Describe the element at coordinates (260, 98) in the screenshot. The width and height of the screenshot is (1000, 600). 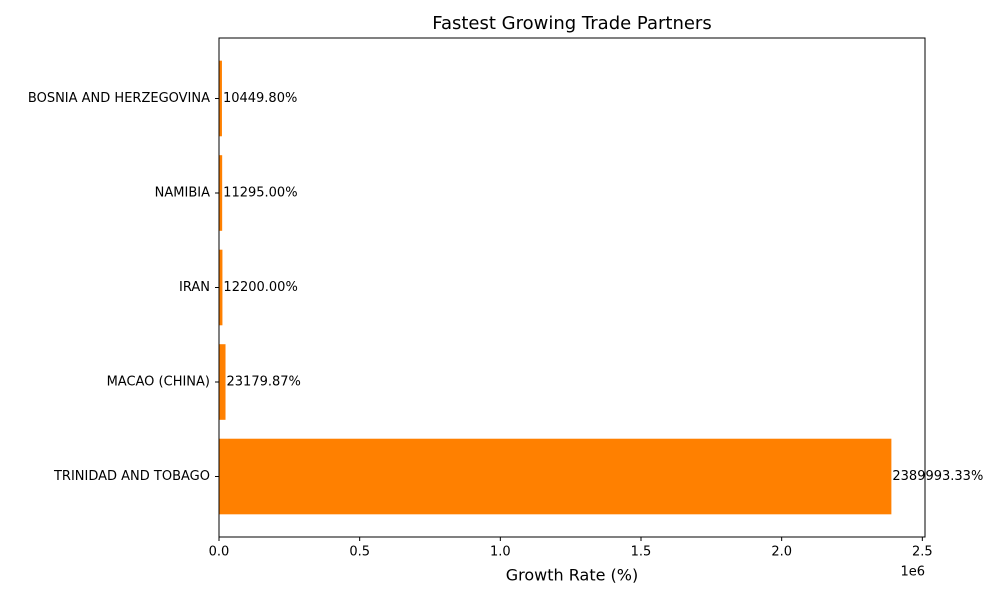
I see `value-label: 10449.80%` at that location.